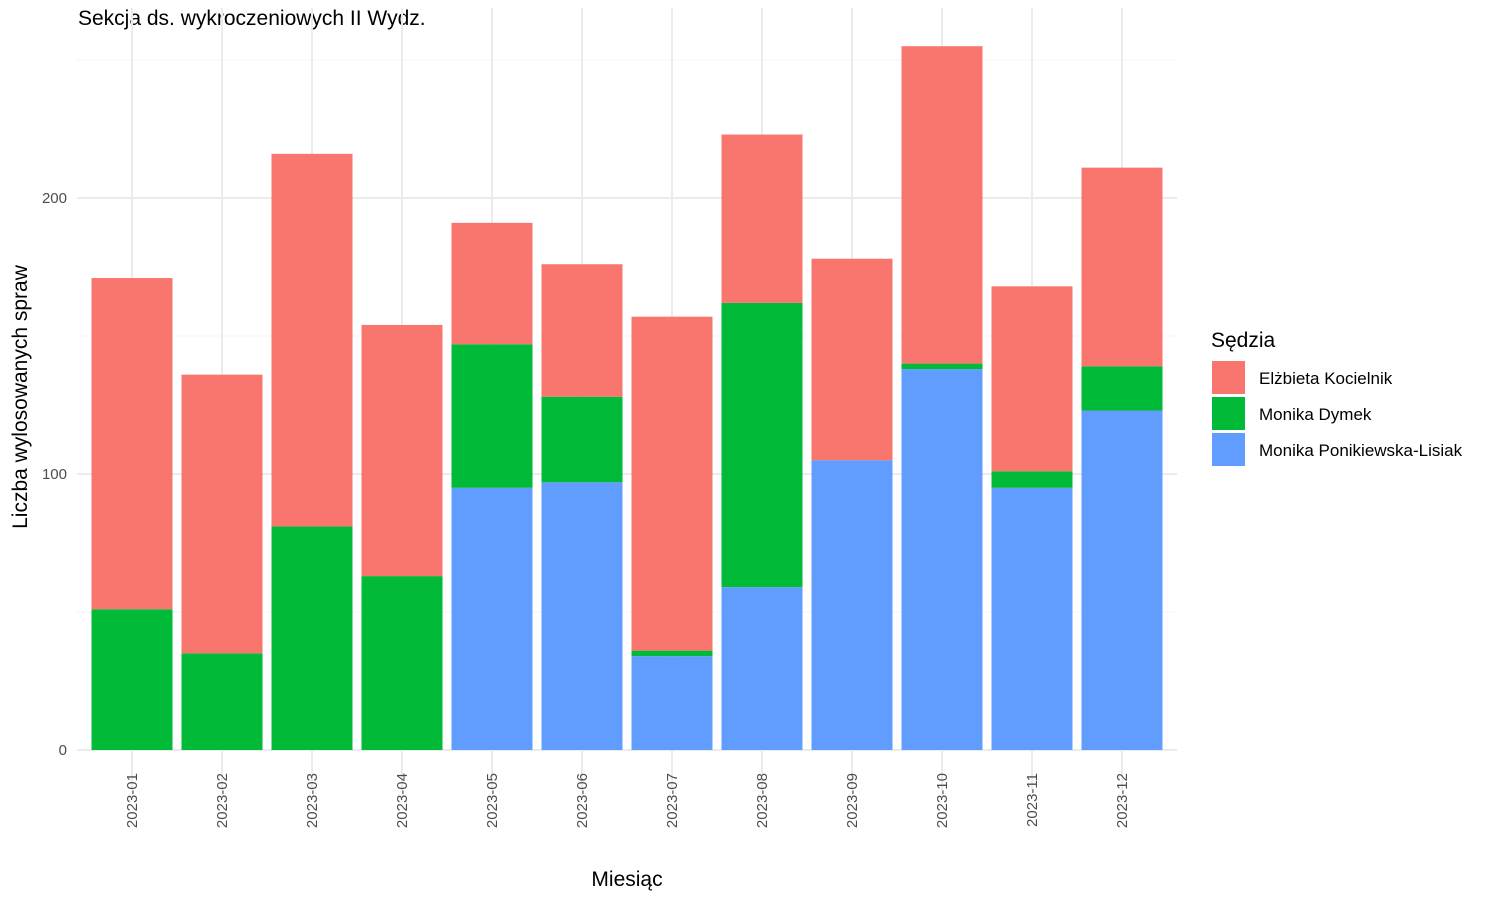 Image resolution: width=1500 pixels, height=900 pixels. What do you see at coordinates (762, 800) in the screenshot?
I see `x-tick-label: 2023-08` at bounding box center [762, 800].